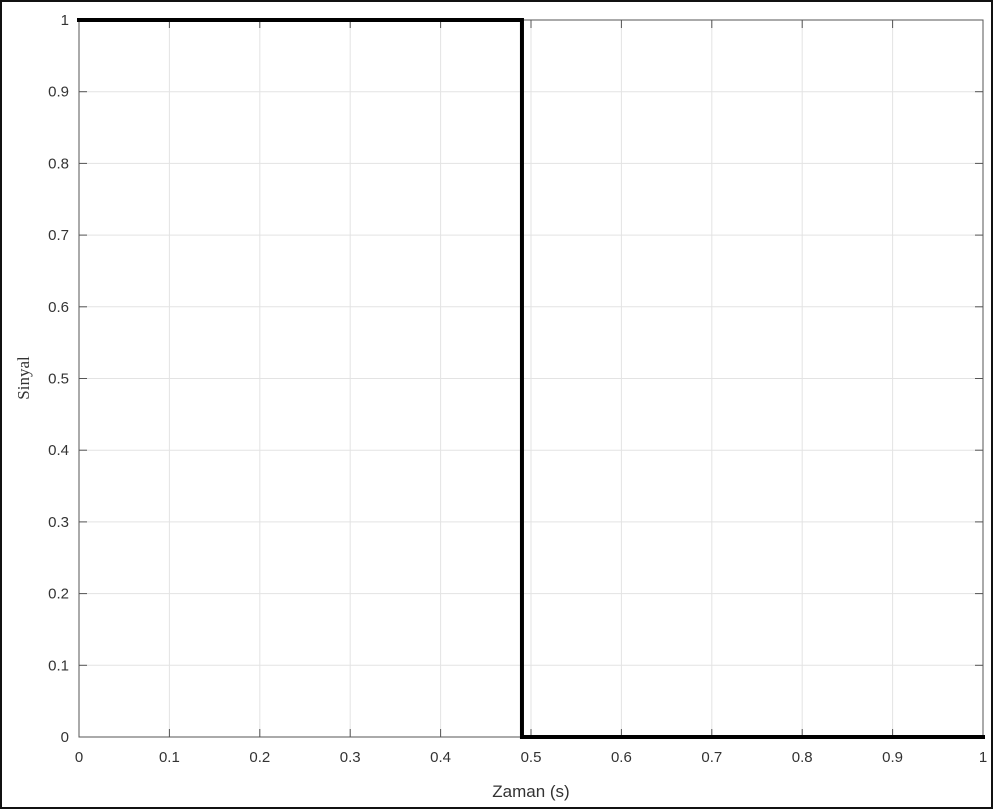 This screenshot has height=811, width=993. What do you see at coordinates (23, 378) in the screenshot?
I see `y-axis-title: Sinyal` at bounding box center [23, 378].